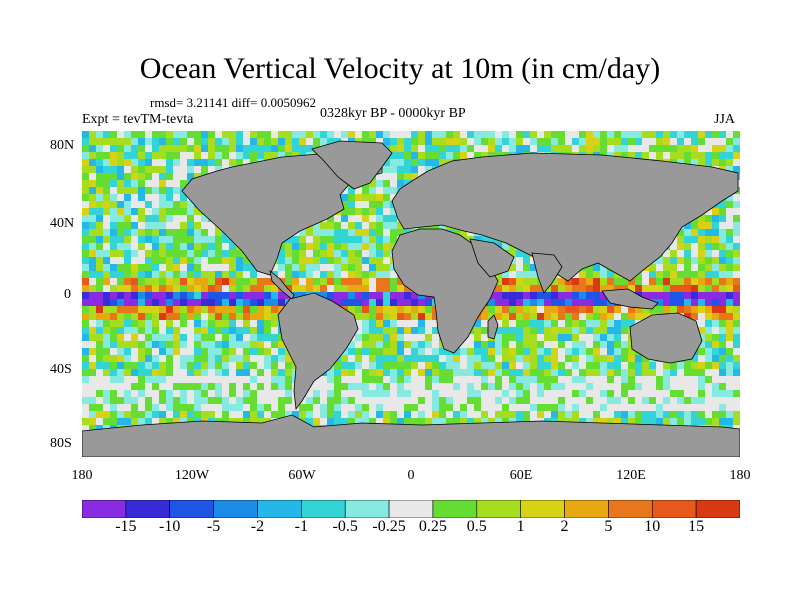  What do you see at coordinates (740, 475) in the screenshot?
I see `lon-label-180e: 180` at bounding box center [740, 475].